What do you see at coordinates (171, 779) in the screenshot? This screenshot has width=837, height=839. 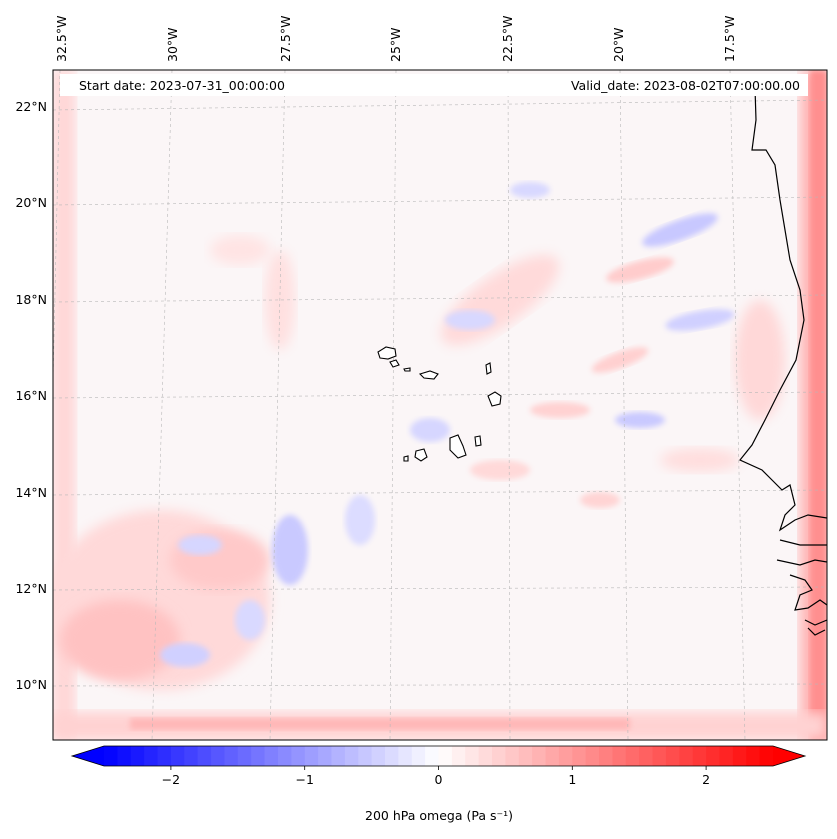 I see `colorbar-tick-label: −2` at bounding box center [171, 779].